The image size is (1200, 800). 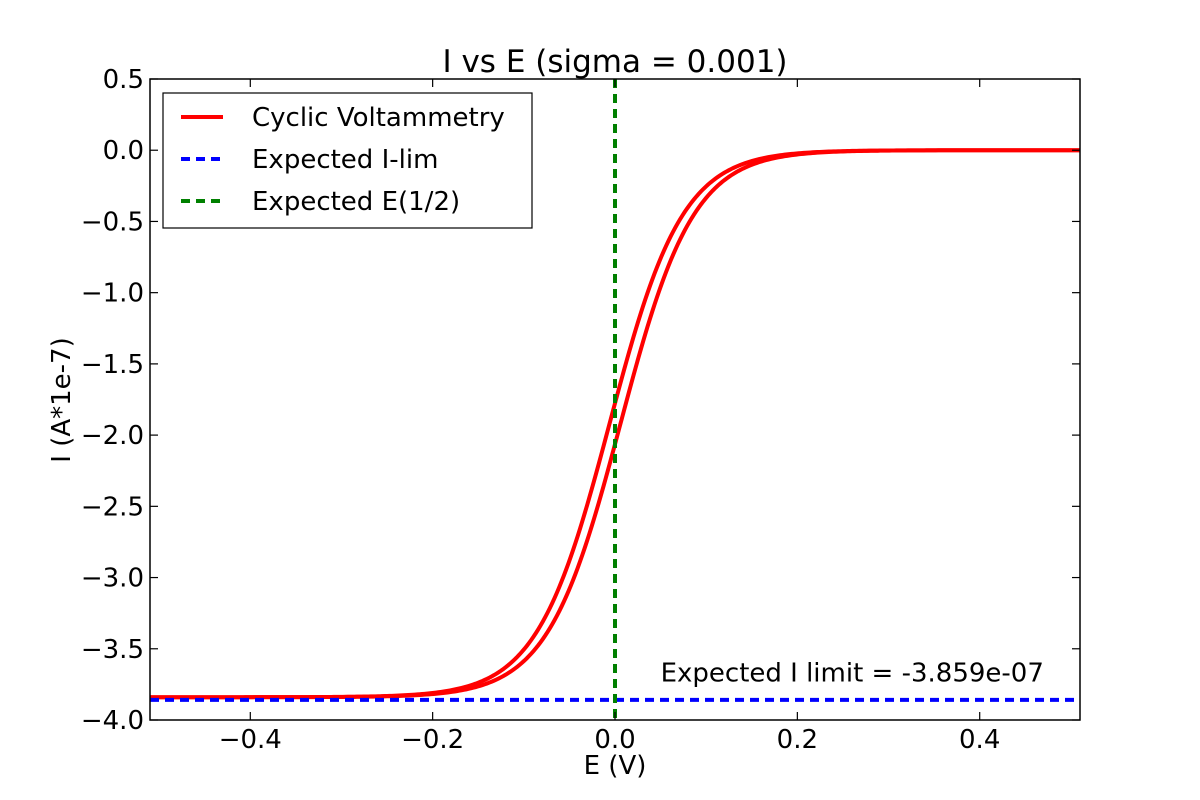 I want to click on y-axis-title: I (A*1e-7), so click(x=62, y=399).